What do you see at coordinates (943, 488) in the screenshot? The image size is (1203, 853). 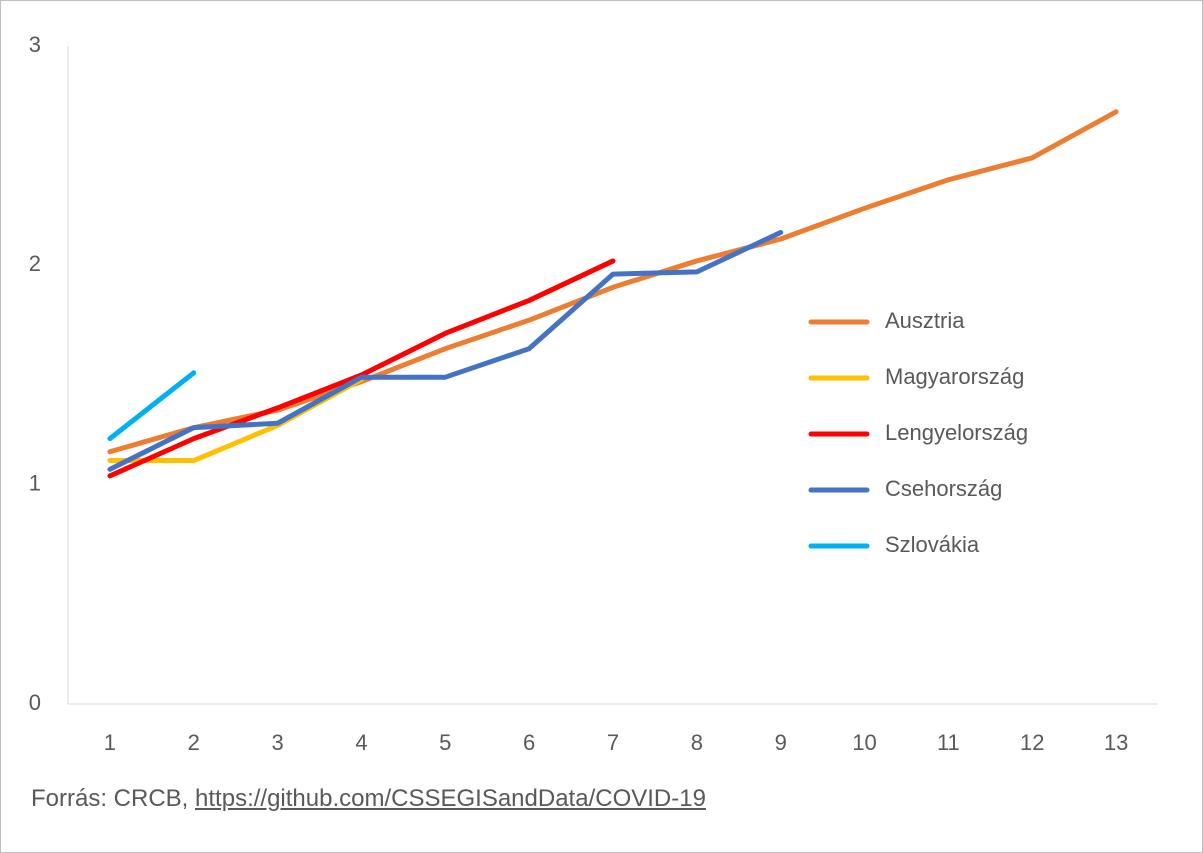 I see `legend-label: Csehország` at bounding box center [943, 488].